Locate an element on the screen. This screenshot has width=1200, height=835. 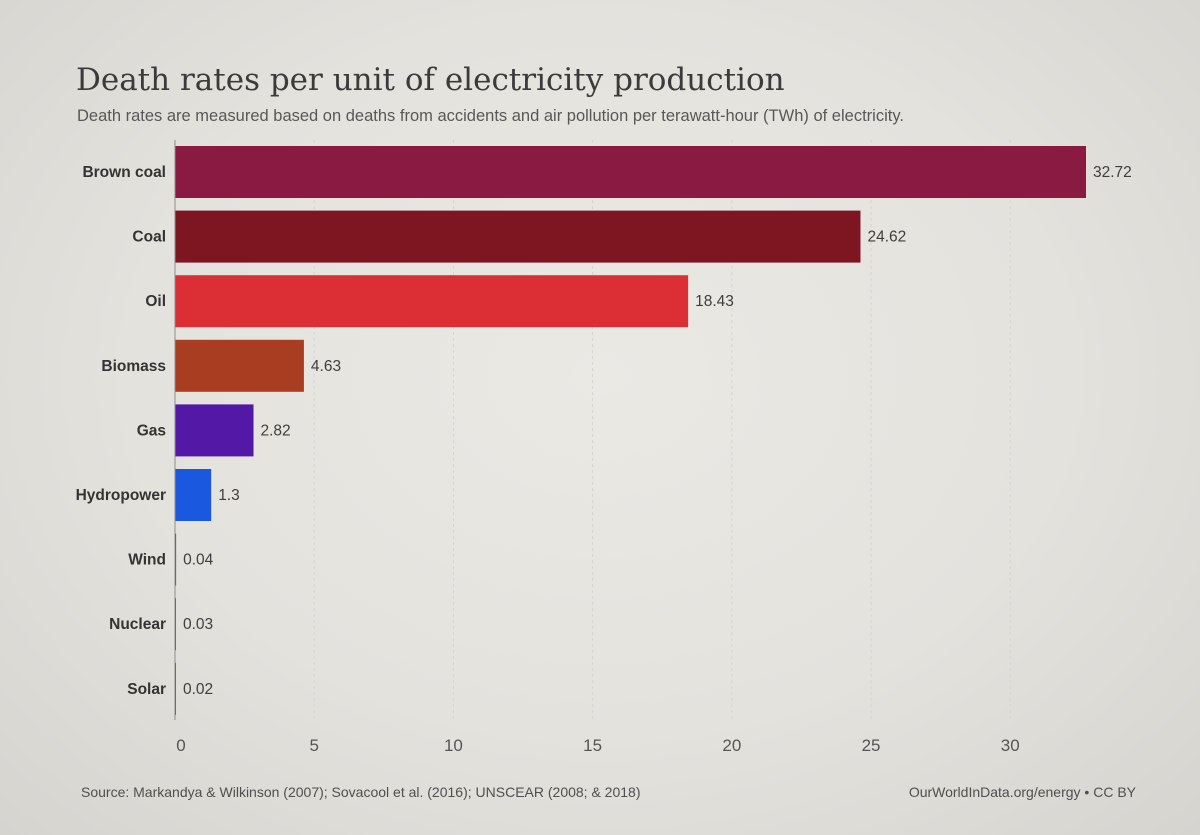
value-label: 4.63 is located at coordinates (326, 366).